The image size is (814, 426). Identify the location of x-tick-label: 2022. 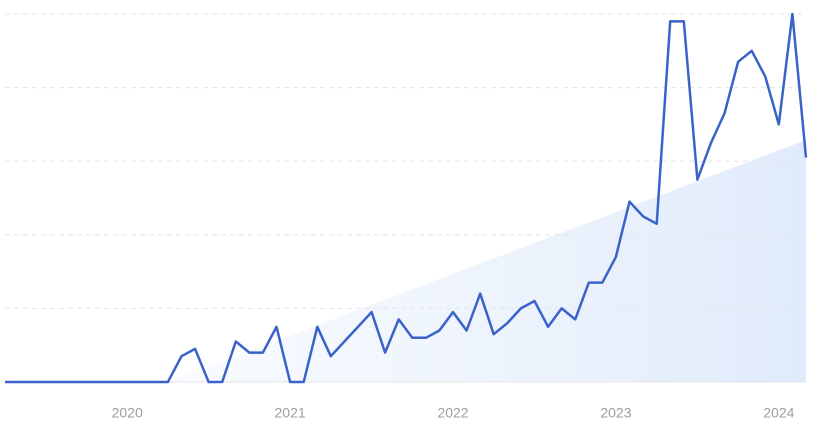
(452, 413).